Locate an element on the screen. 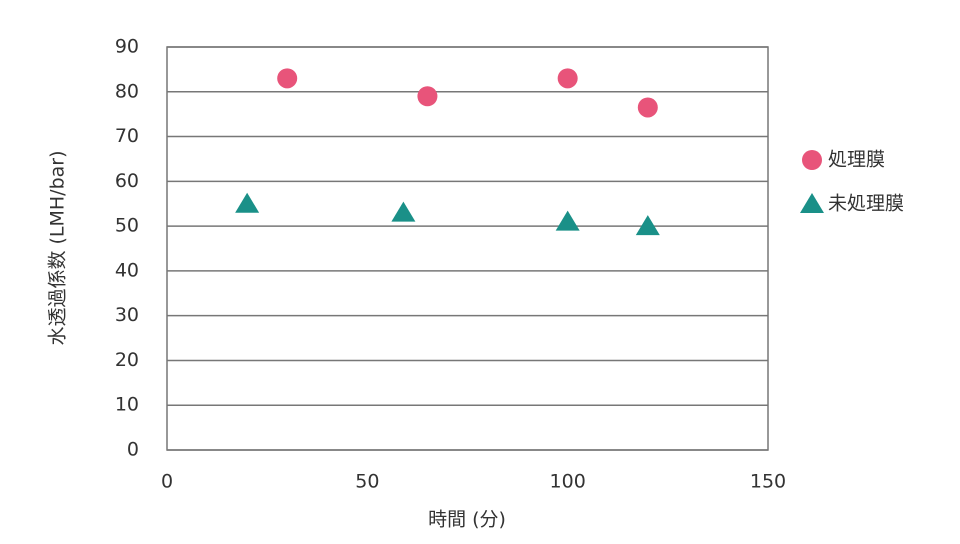 The height and width of the screenshot is (544, 960). y-tick-label: 80 is located at coordinates (127, 91).